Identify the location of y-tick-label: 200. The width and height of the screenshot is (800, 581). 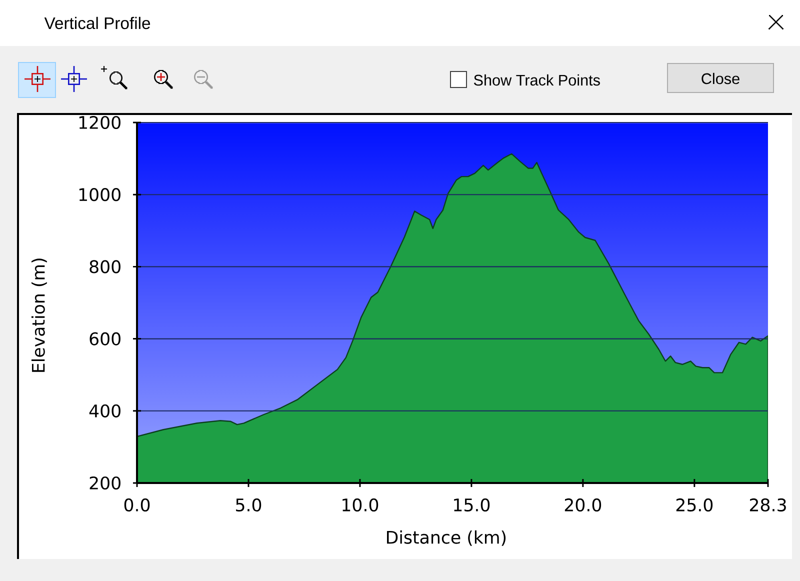
(105, 483).